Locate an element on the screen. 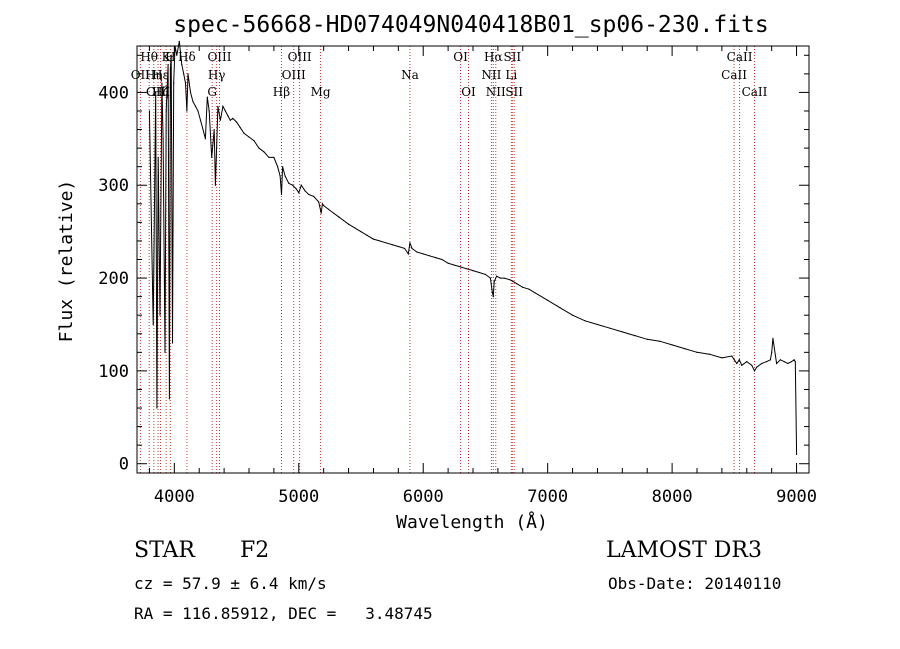 This screenshot has height=649, width=900. redshift-cz: cz = 57.9 ± 6.4 km/s is located at coordinates (230, 583).